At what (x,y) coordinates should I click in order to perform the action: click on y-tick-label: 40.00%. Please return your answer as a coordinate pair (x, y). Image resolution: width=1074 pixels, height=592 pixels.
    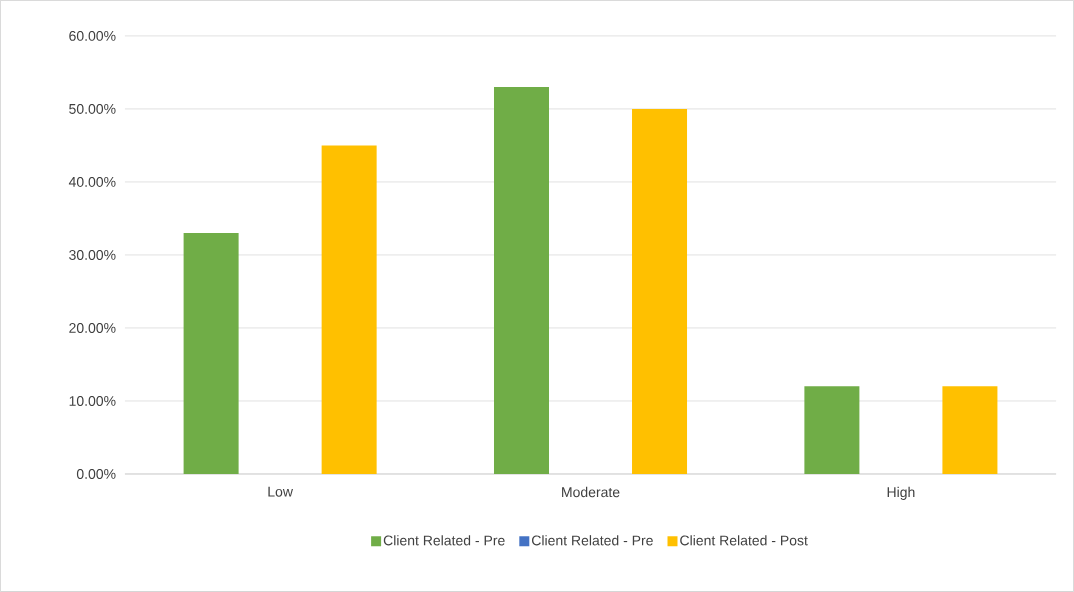
    Looking at the image, I should click on (92, 182).